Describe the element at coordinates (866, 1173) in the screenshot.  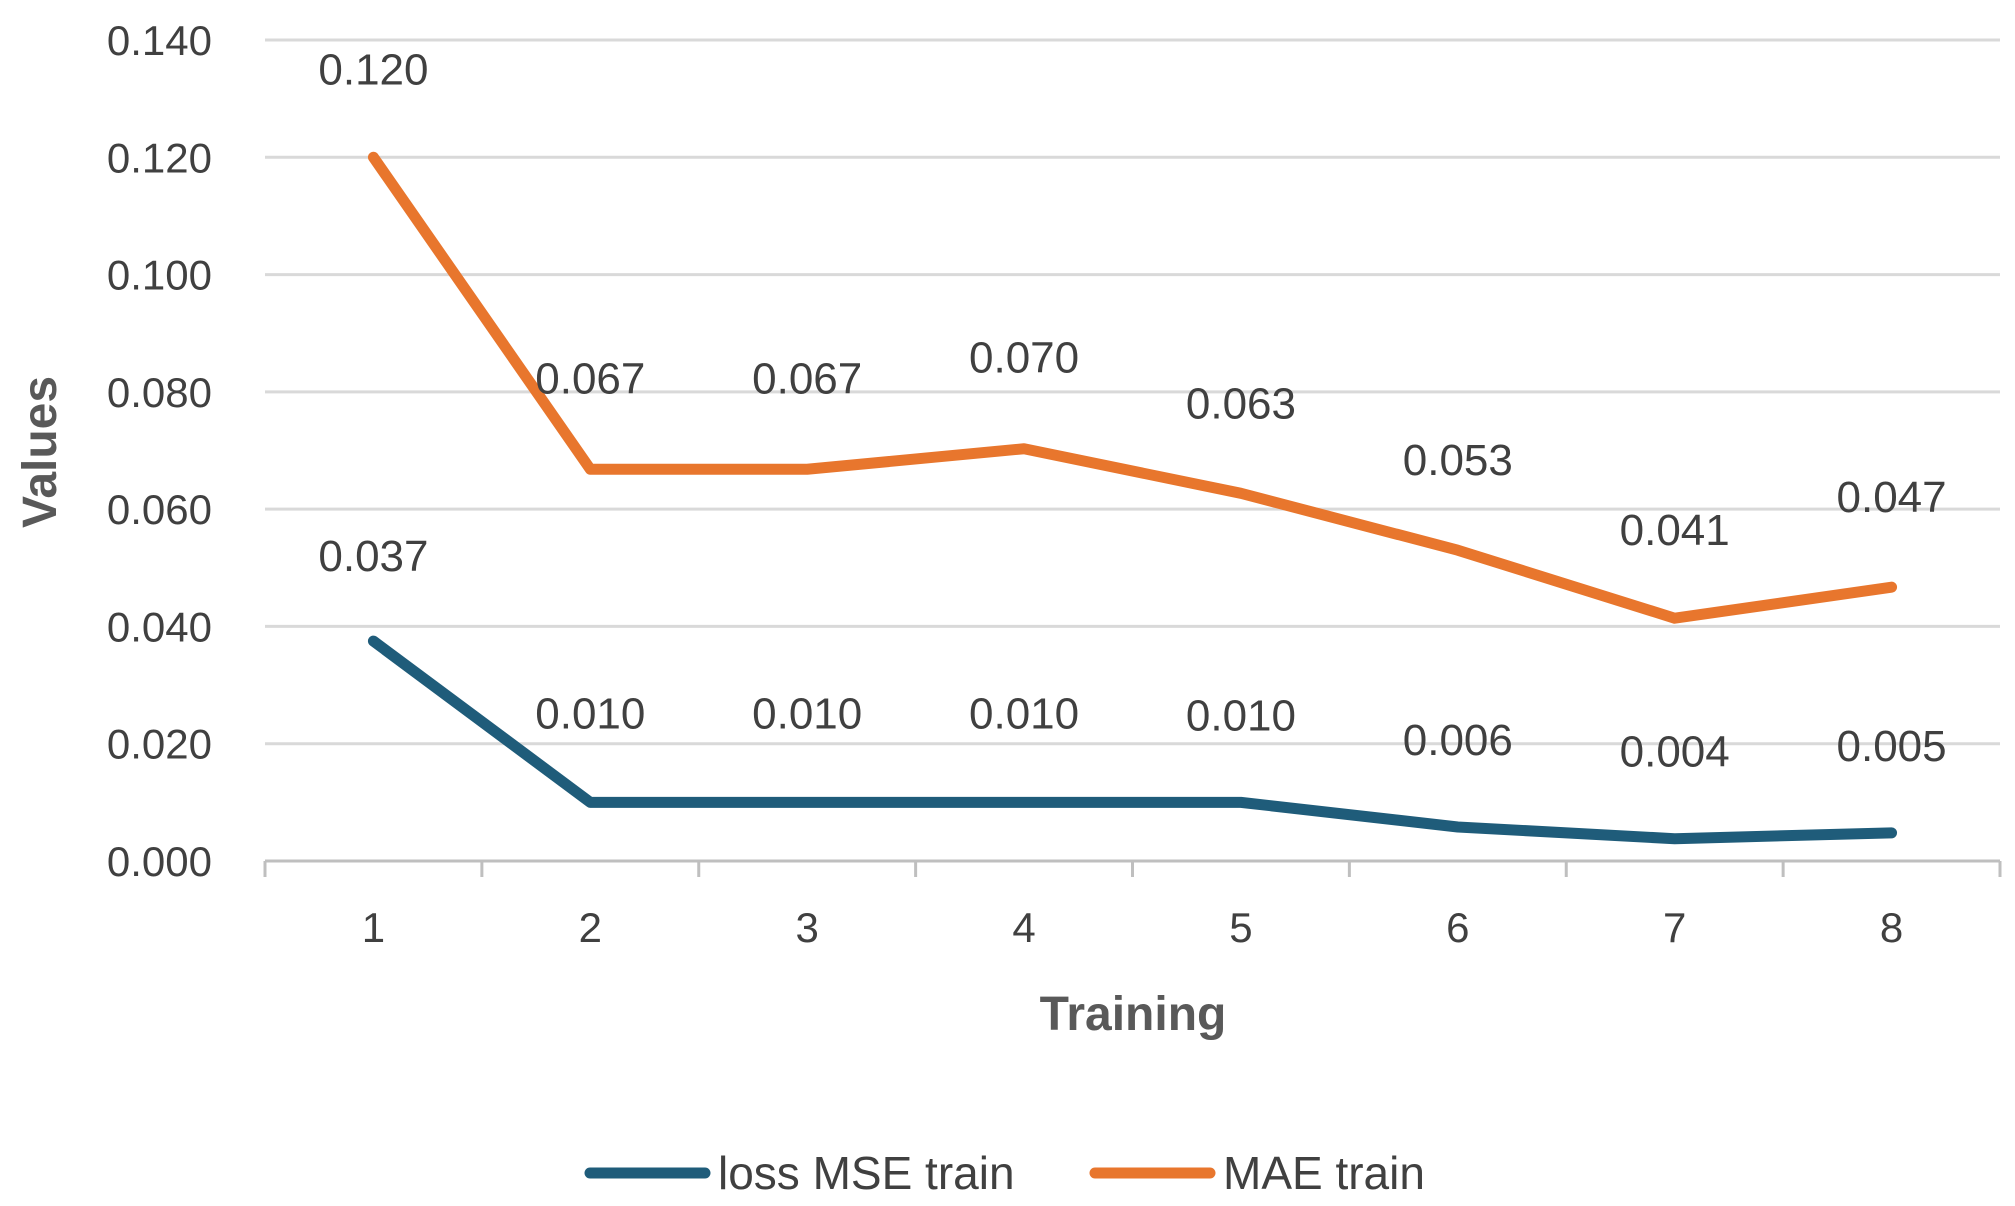
I see `legend-label: loss MSE train` at that location.